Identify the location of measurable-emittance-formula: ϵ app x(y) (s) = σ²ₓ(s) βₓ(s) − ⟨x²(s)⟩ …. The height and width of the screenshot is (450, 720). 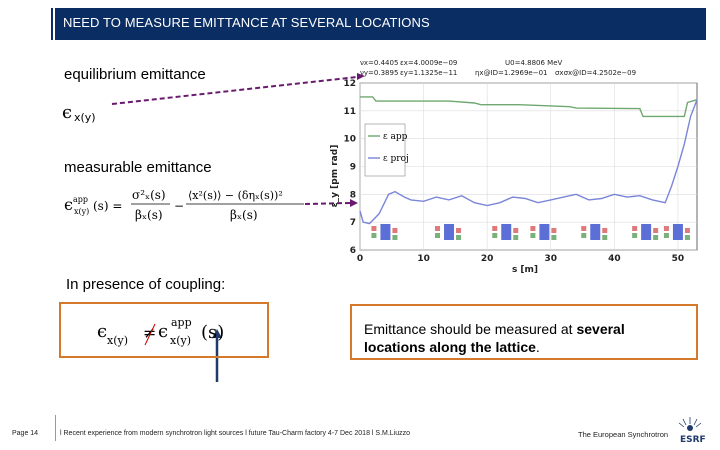
(184, 205).